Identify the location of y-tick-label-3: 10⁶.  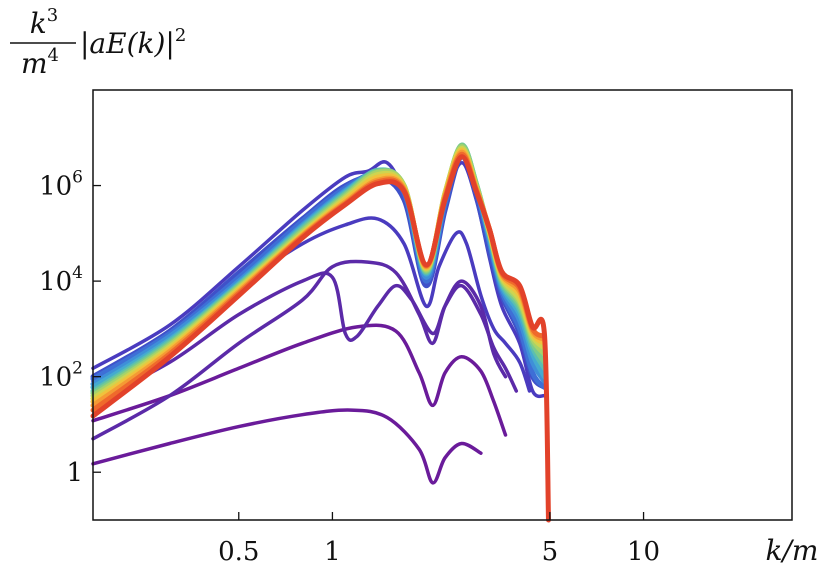
(61, 185).